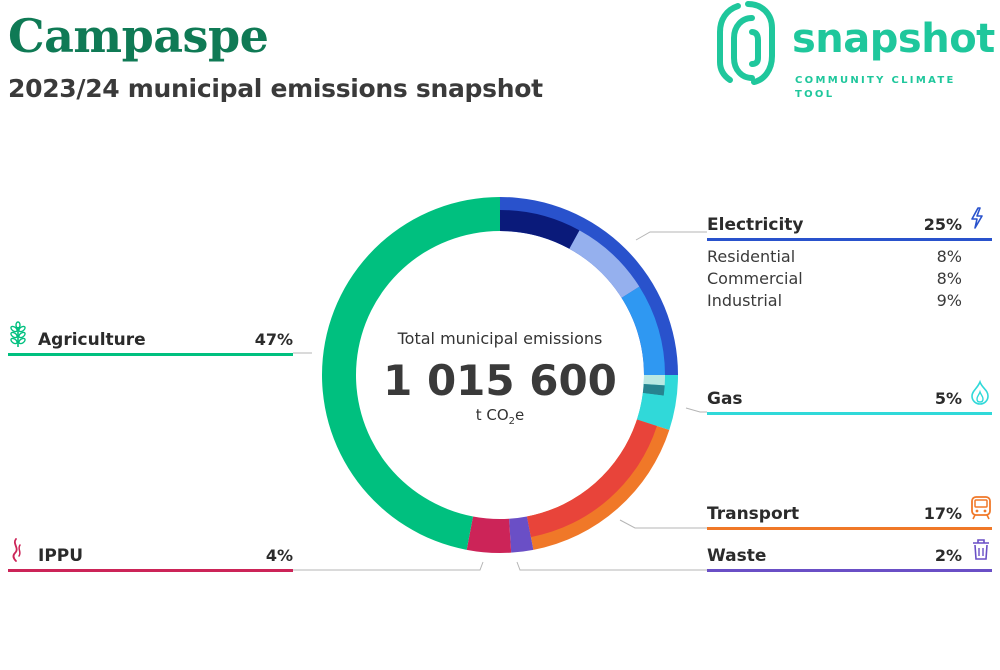 The width and height of the screenshot is (1000, 670). I want to click on legend-label-transport: Transport, so click(753, 514).